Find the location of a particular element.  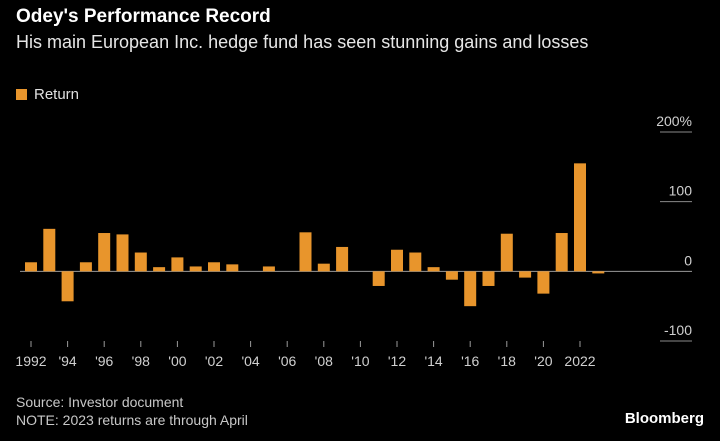

x-tick-label: 1992 is located at coordinates (30, 361).